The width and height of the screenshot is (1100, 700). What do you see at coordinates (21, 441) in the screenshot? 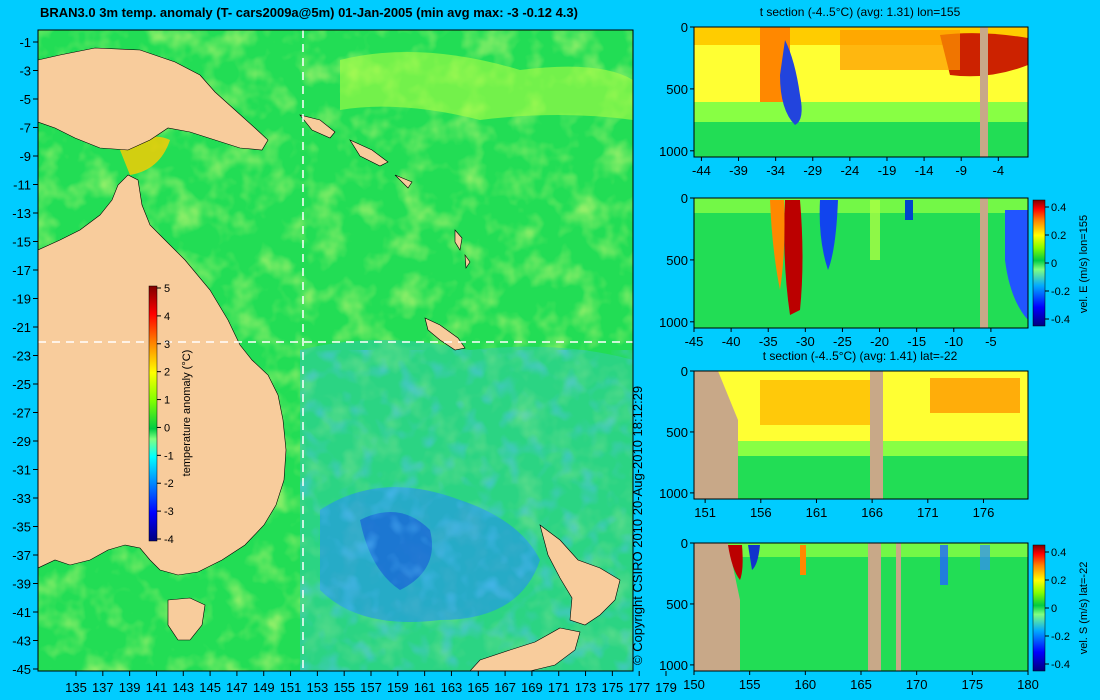
I see `y-tick-label: -29` at bounding box center [21, 441].